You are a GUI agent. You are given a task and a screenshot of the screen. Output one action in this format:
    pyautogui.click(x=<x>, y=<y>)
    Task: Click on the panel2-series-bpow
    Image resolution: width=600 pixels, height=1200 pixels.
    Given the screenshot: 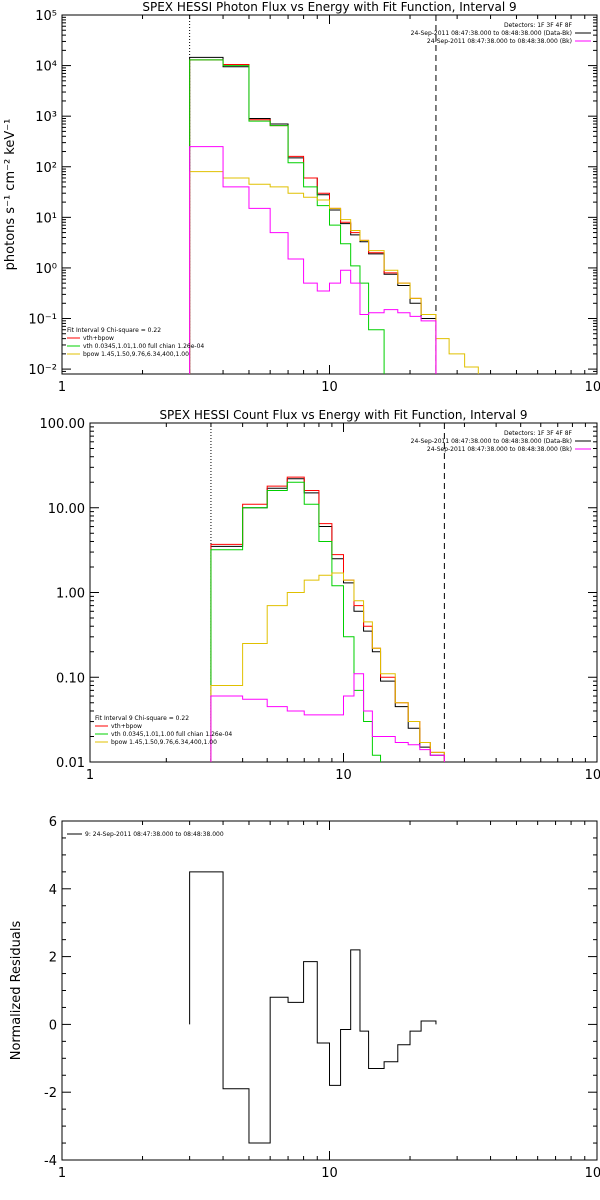 What is the action you would take?
    pyautogui.click(x=327, y=667)
    